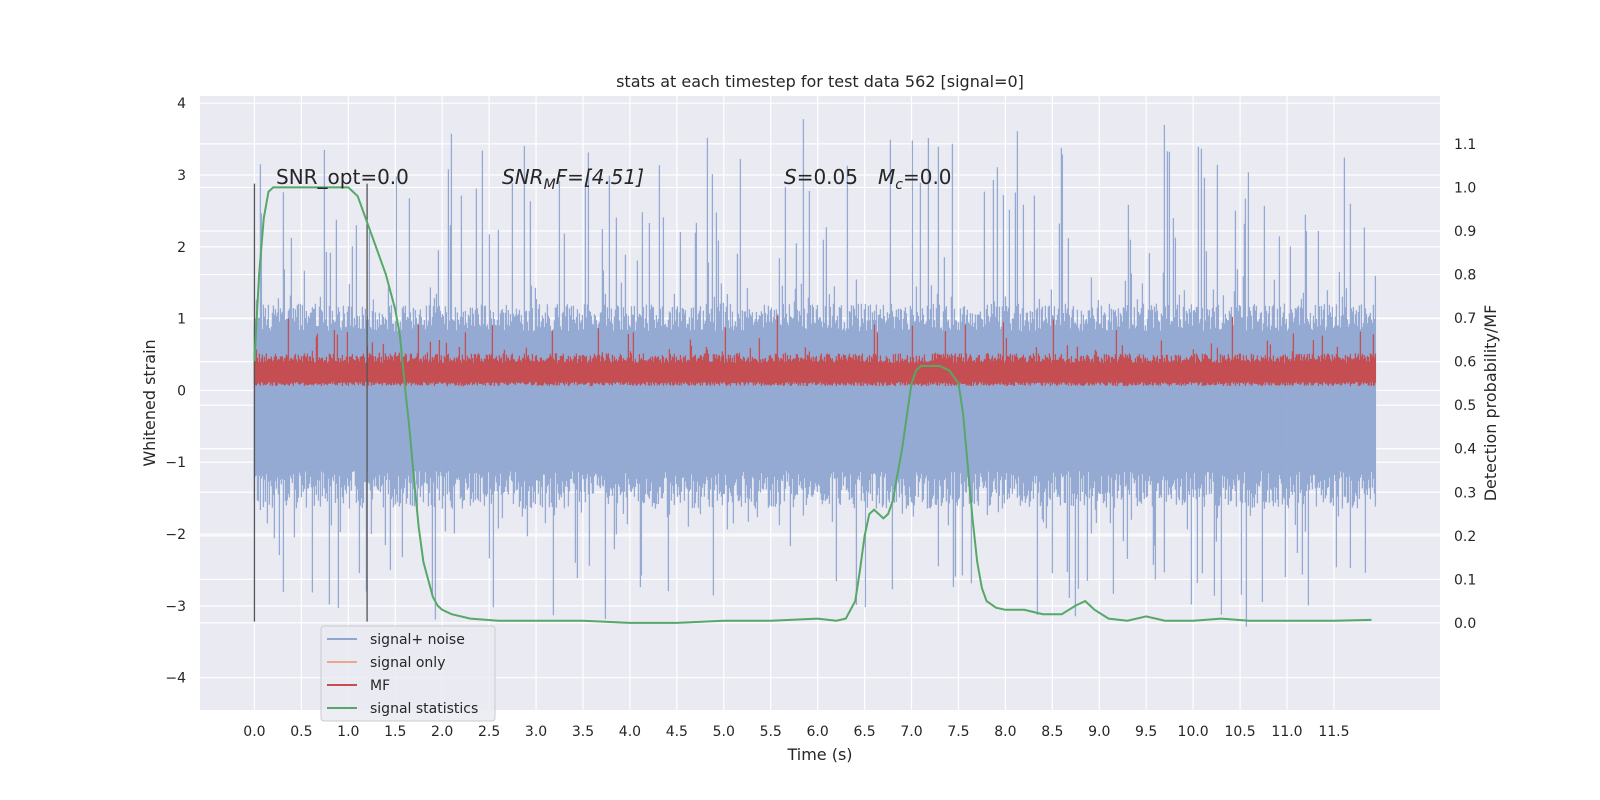  I want to click on y-axis-label-right: Detection probability/MF, so click(1490, 403).